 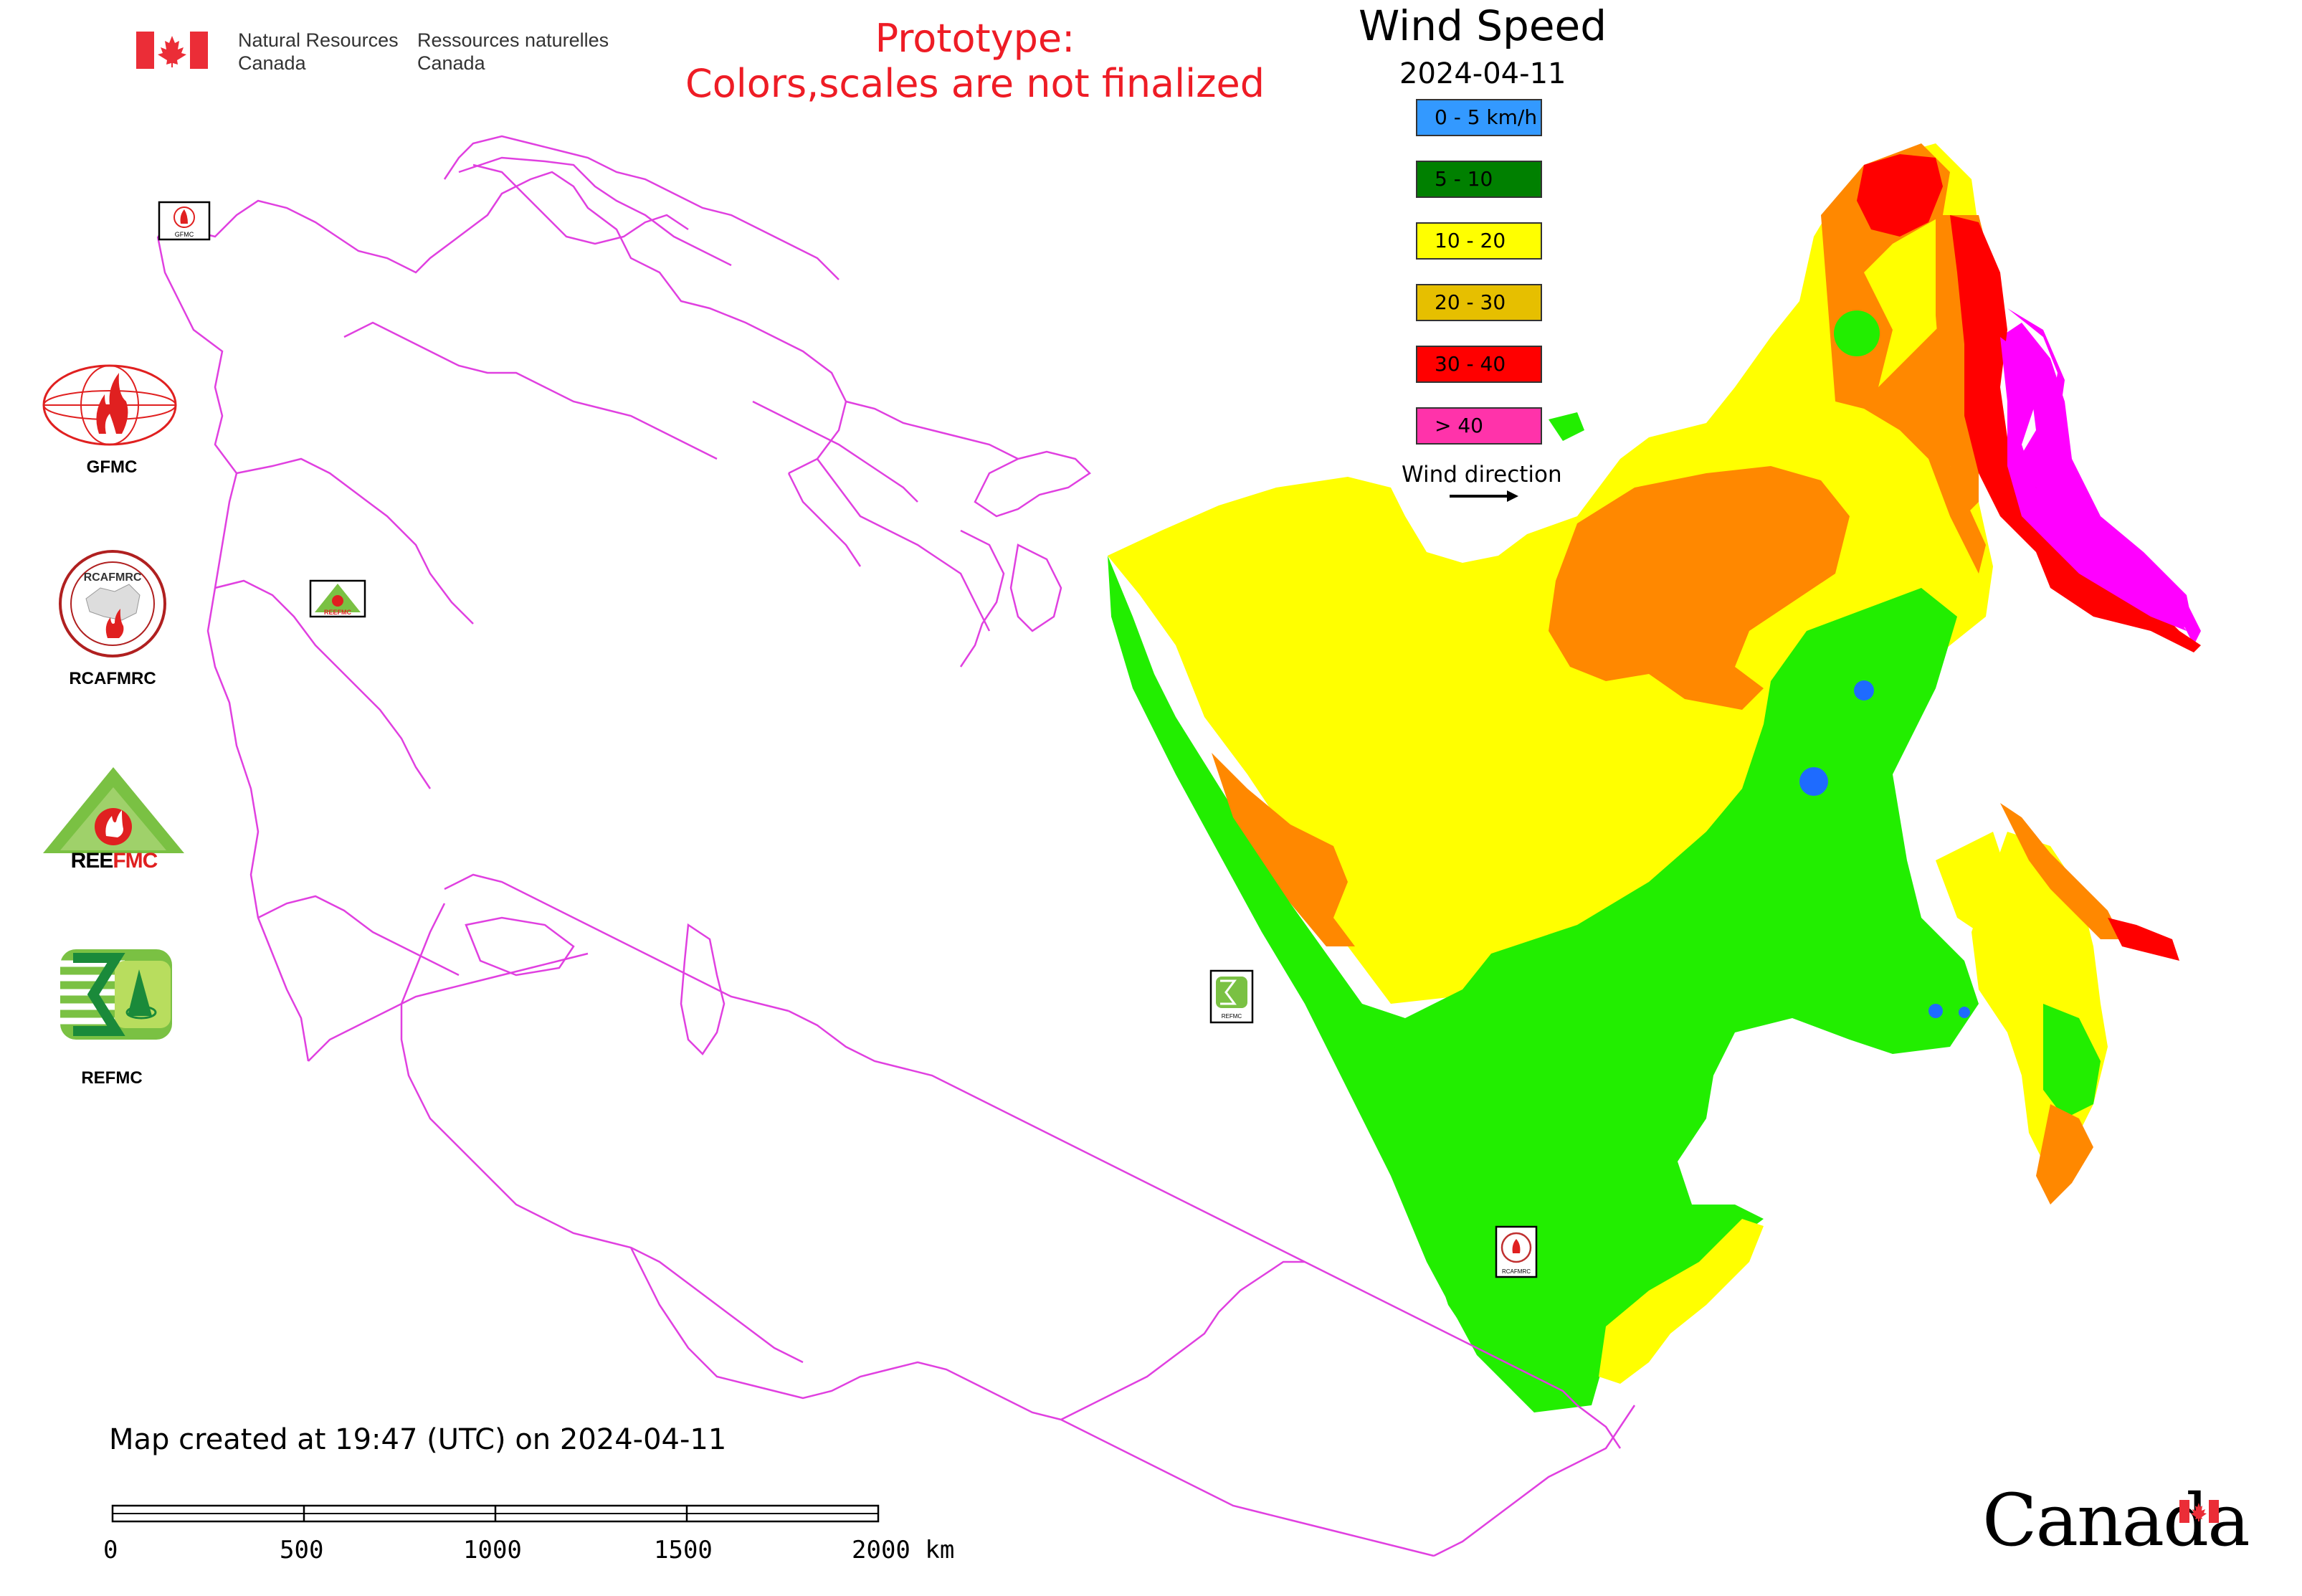 What do you see at coordinates (904, 1550) in the screenshot?
I see `scale-label: 2000 km` at bounding box center [904, 1550].